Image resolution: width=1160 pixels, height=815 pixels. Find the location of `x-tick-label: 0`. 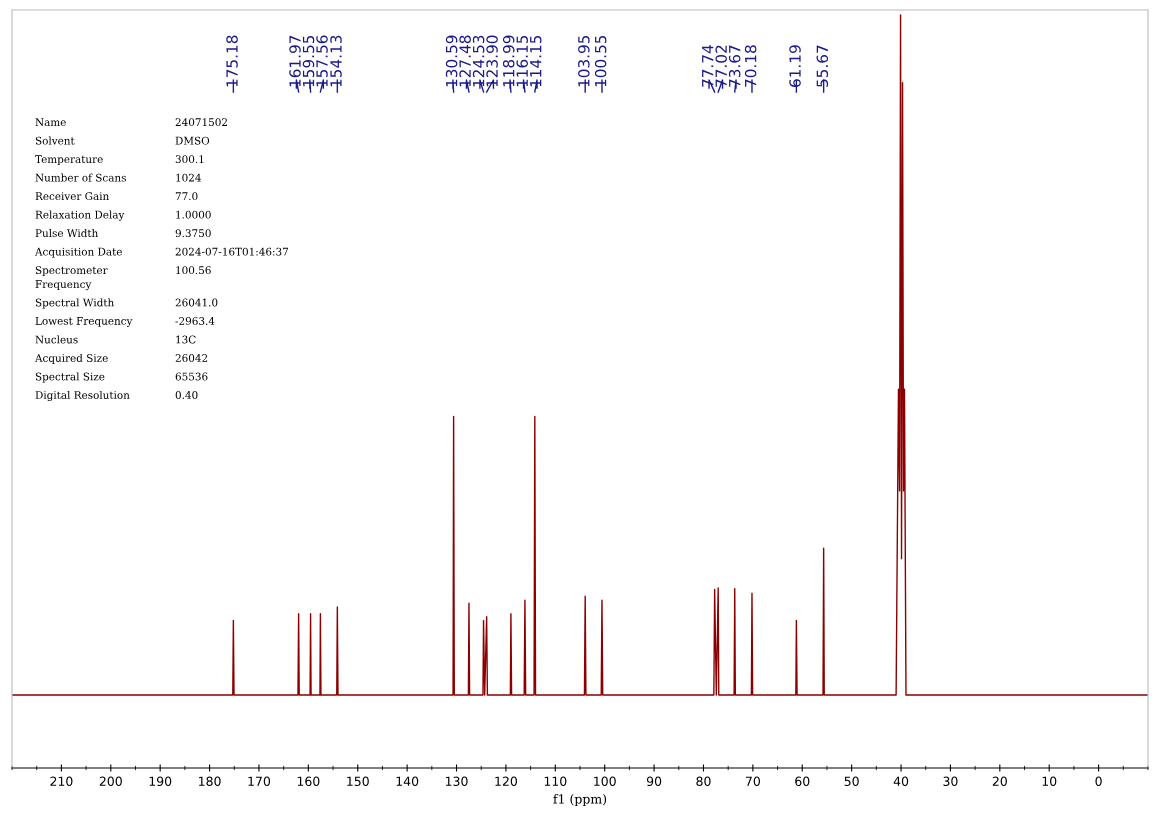

x-tick-label: 0 is located at coordinates (1098, 781).